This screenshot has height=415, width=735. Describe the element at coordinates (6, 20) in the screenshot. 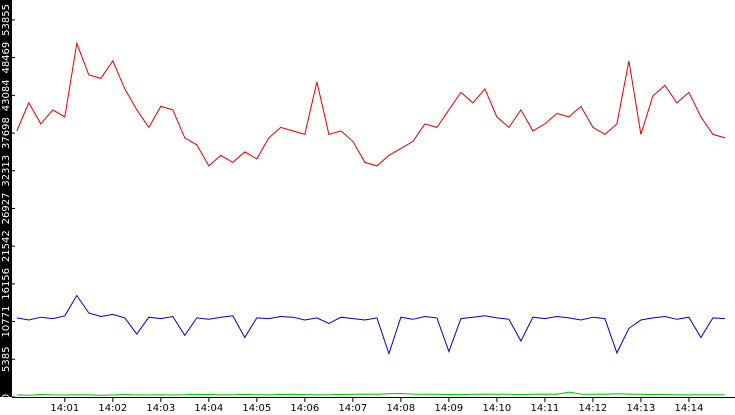

I see `y-tick-label: 53855` at that location.